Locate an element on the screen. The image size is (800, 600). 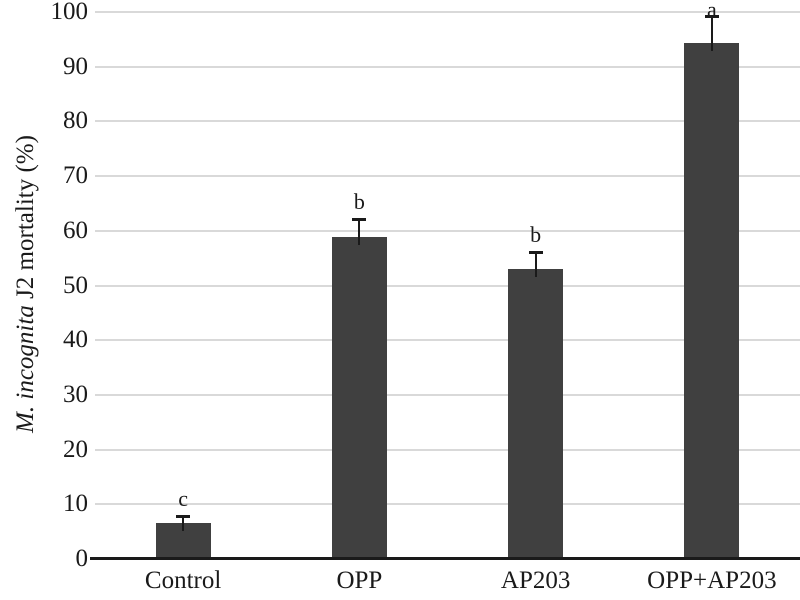
y-tick-label-10: 10 is located at coordinates (75, 504).